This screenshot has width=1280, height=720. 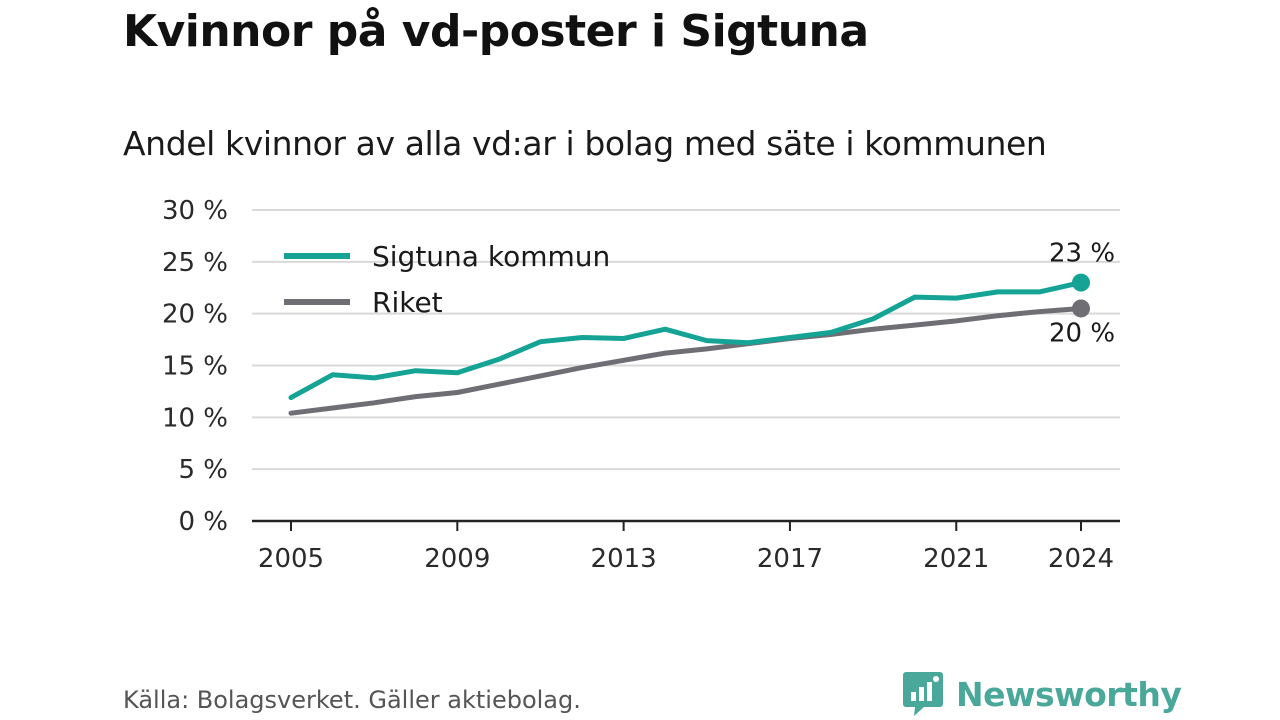 I want to click on series-lines, so click(x=689, y=344).